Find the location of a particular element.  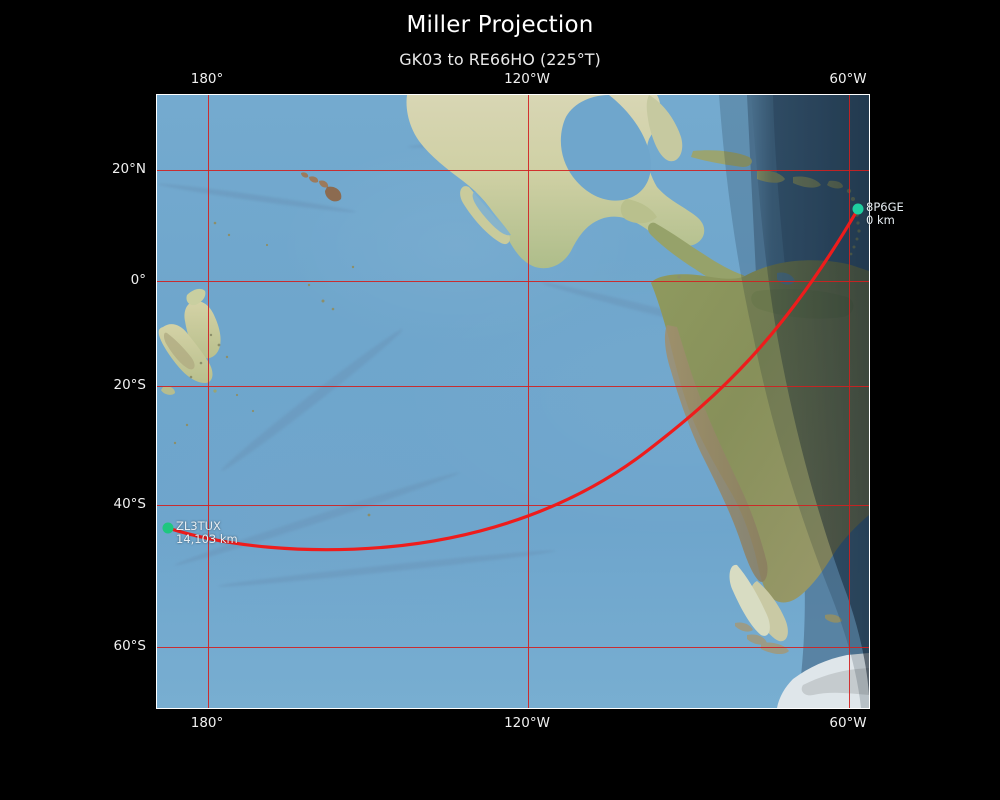

axis-tick-bottom-0: 180° is located at coordinates (207, 723).